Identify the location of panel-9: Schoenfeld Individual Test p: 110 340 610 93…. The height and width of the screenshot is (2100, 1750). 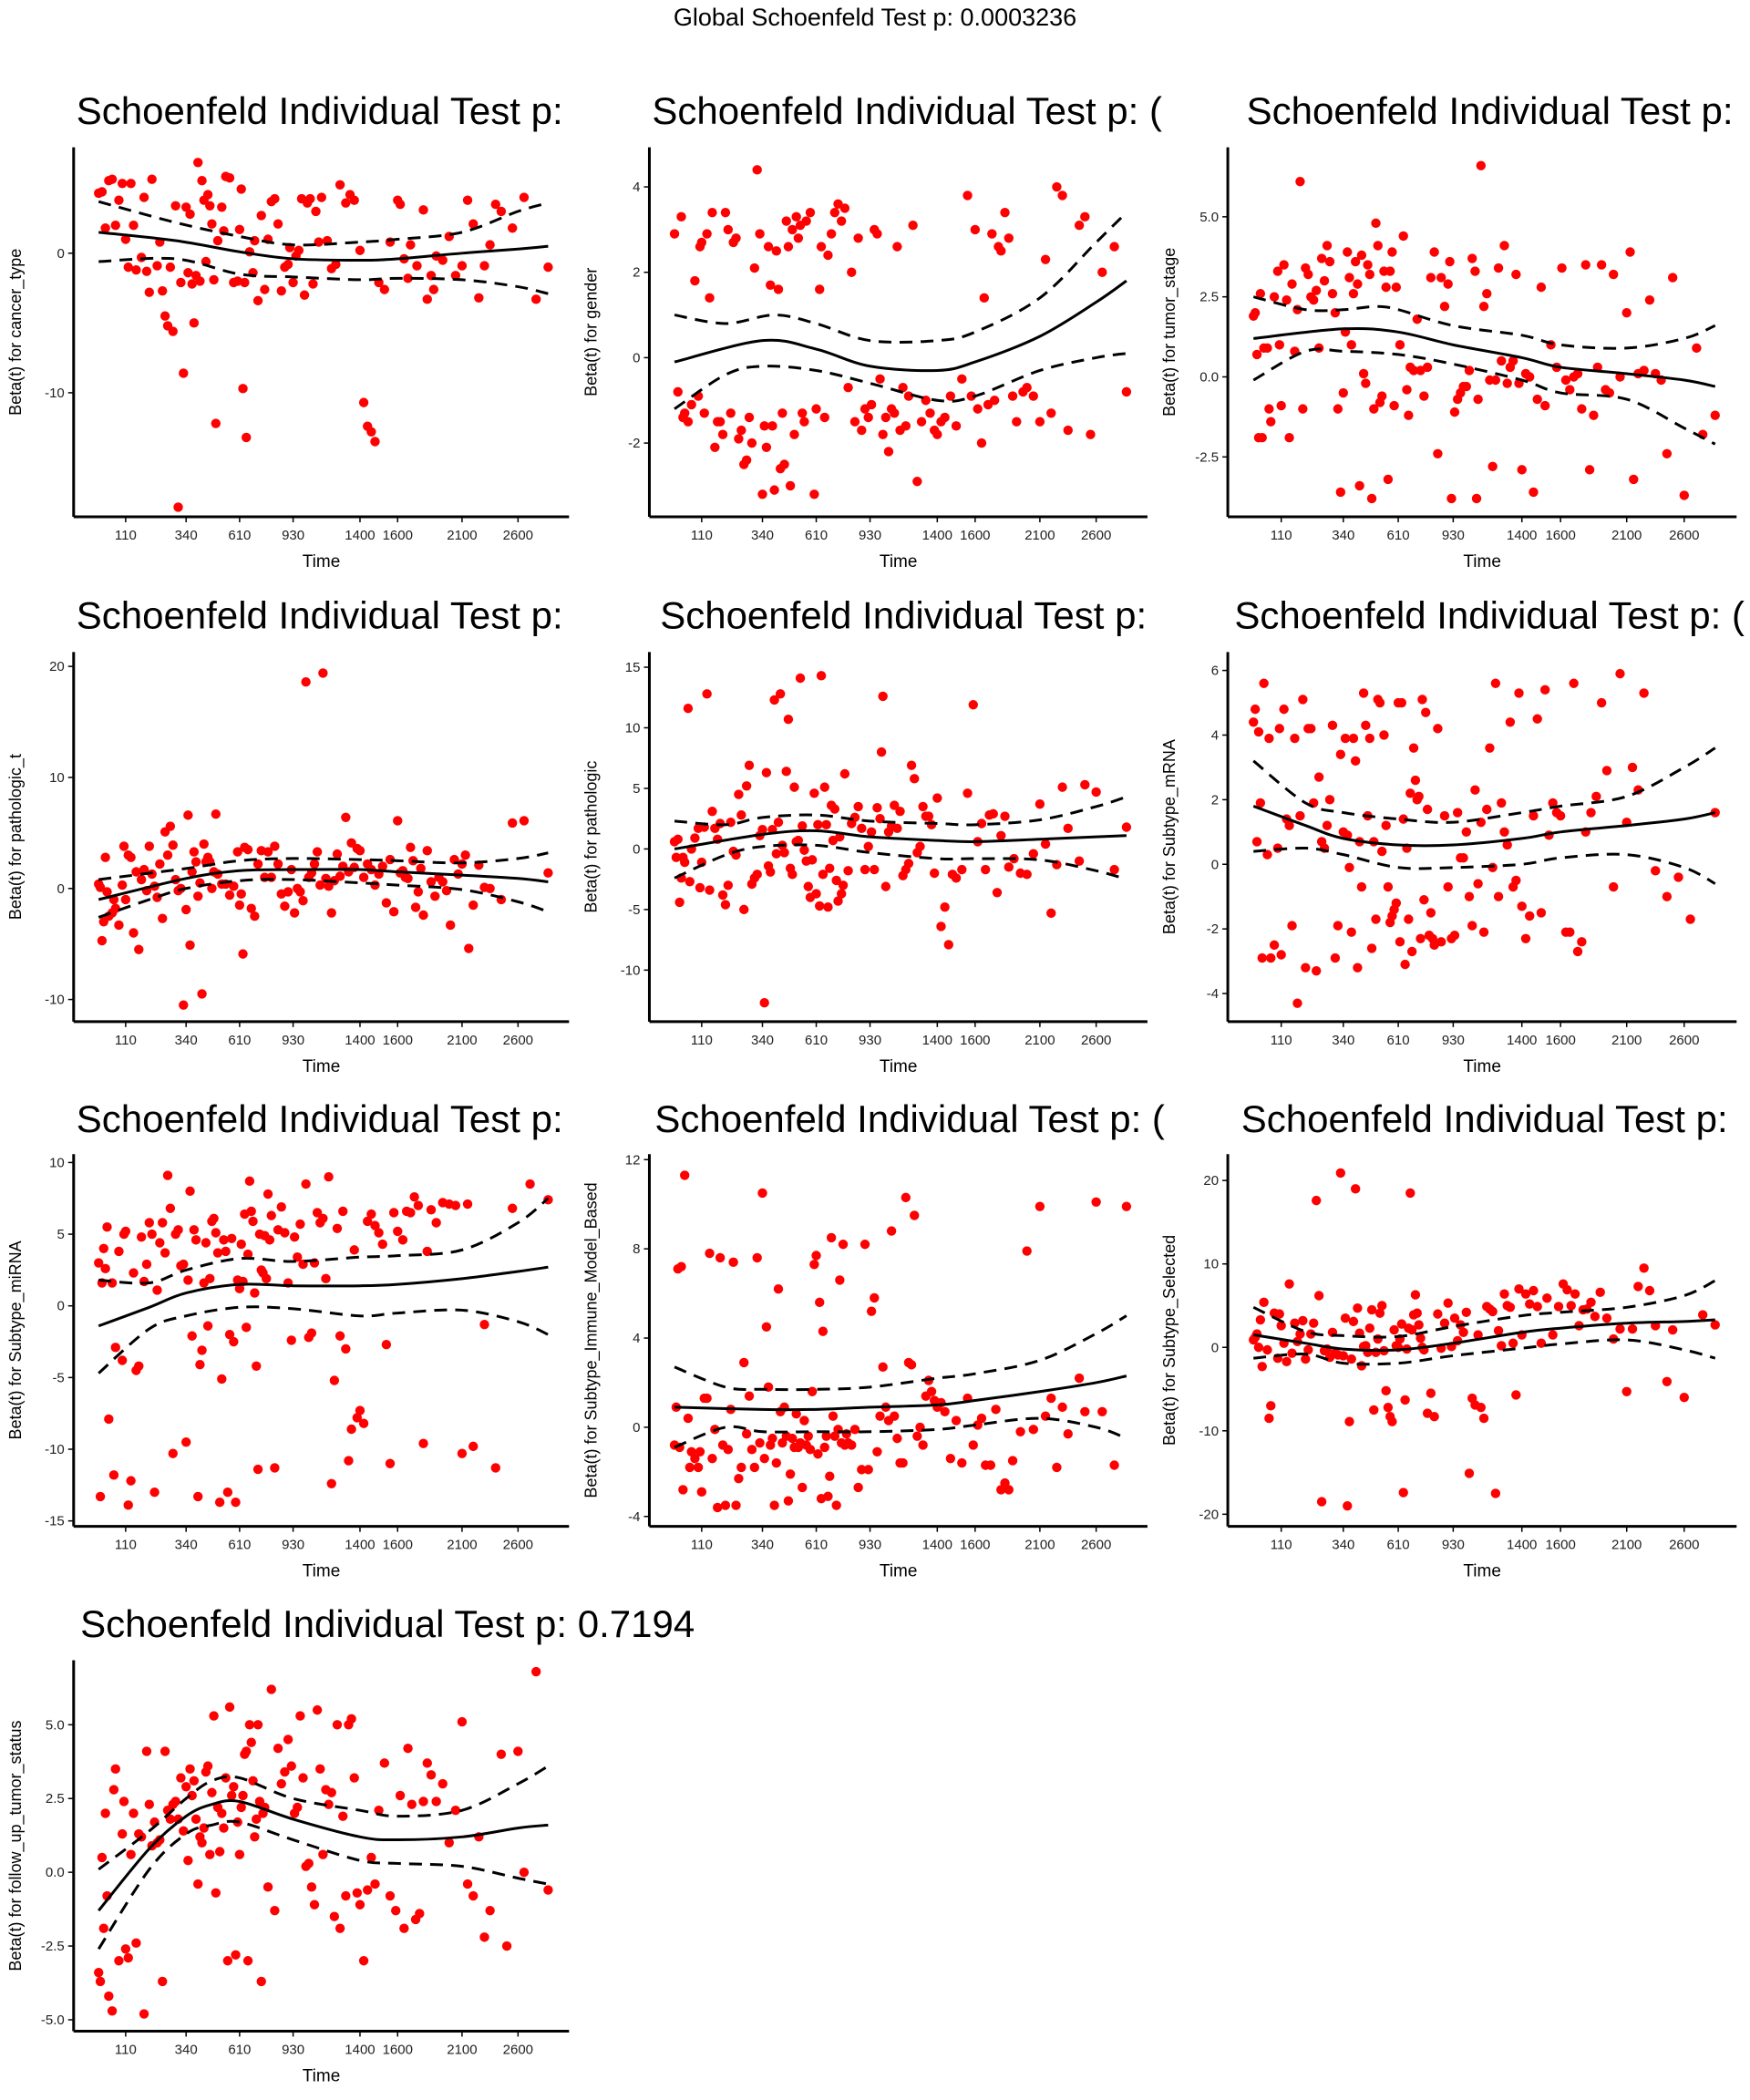
(1448, 1339).